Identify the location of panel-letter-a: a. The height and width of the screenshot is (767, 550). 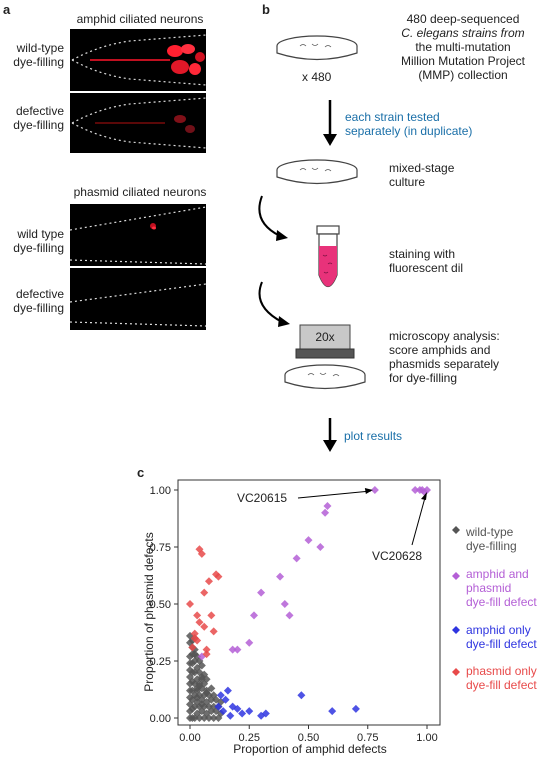
(7, 9).